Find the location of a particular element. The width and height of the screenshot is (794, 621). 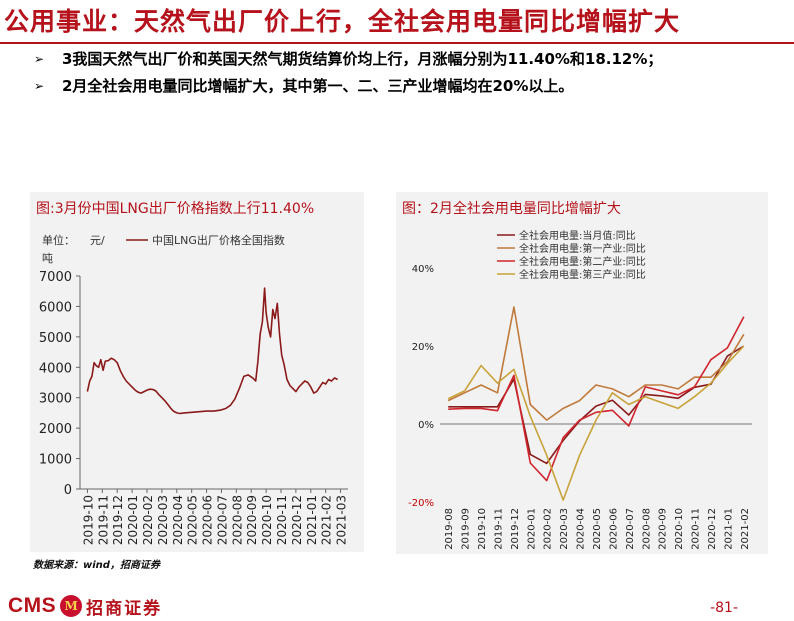

chart-title: 图：2月全社会用电量同比增幅扩大 is located at coordinates (511, 209).